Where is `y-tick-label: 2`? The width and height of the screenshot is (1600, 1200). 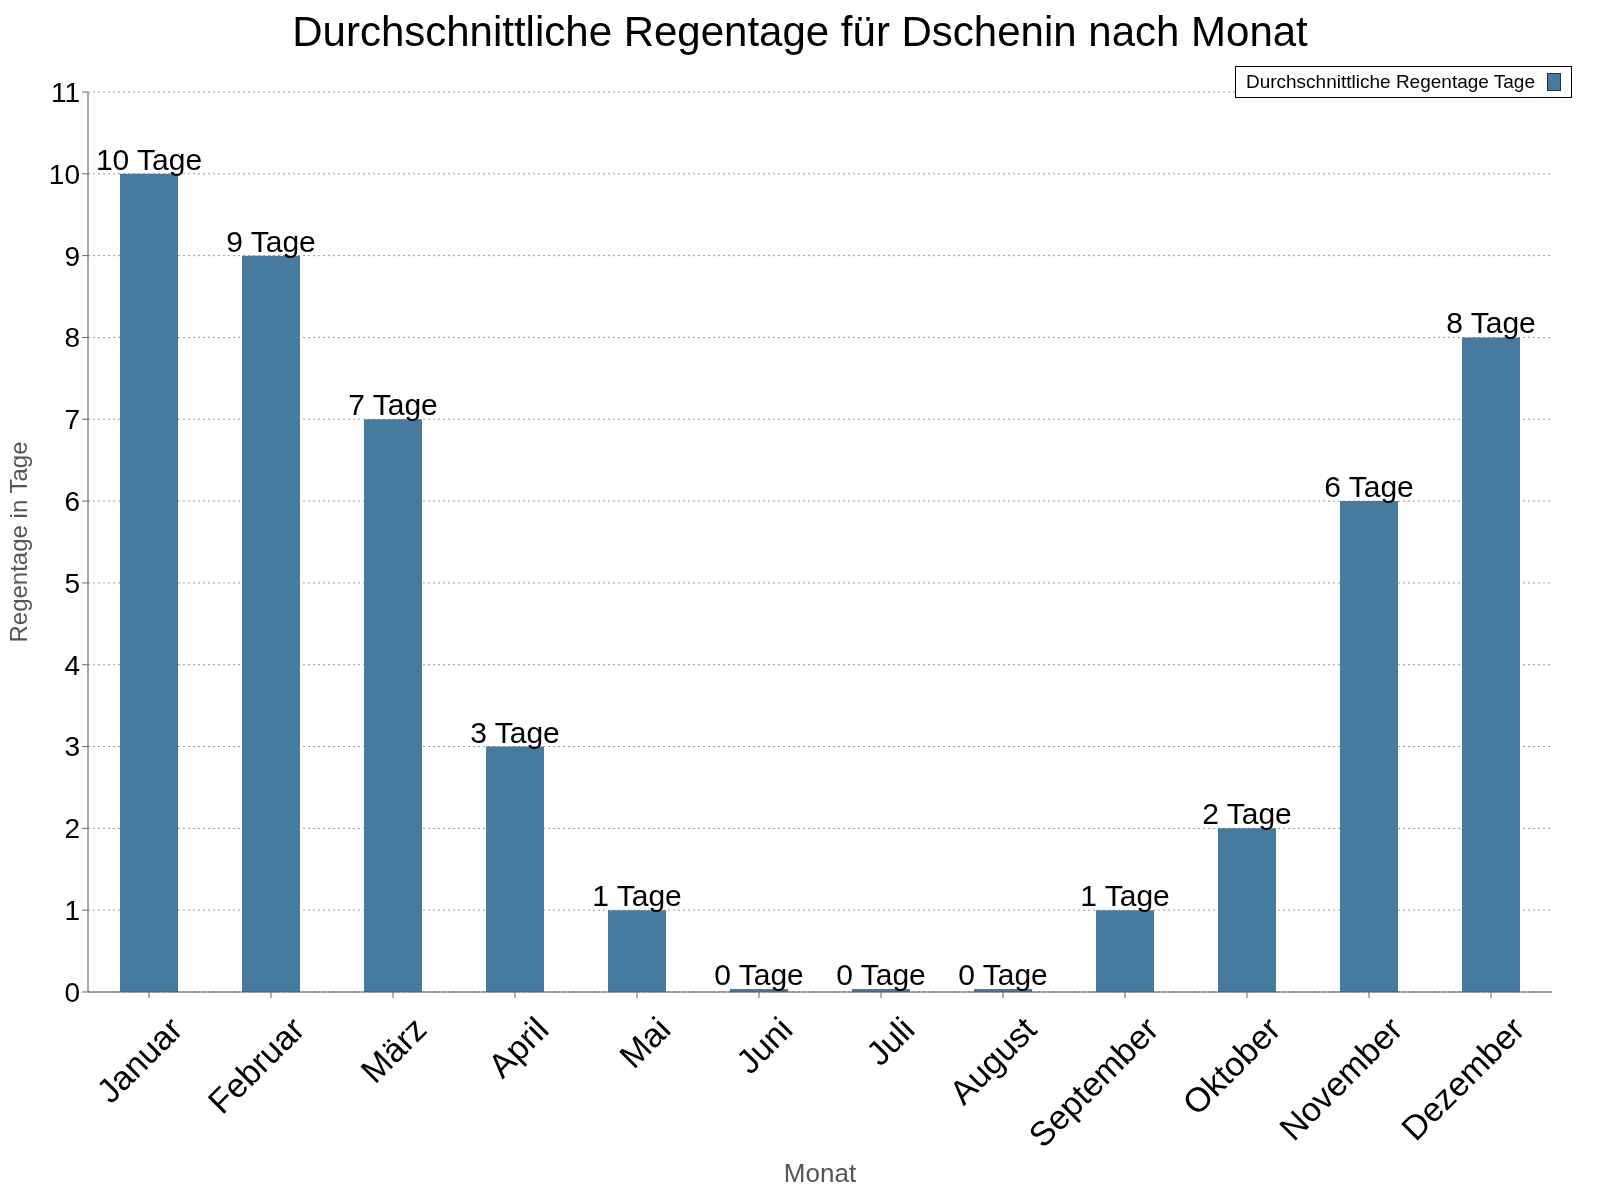
y-tick-label: 2 is located at coordinates (72, 829).